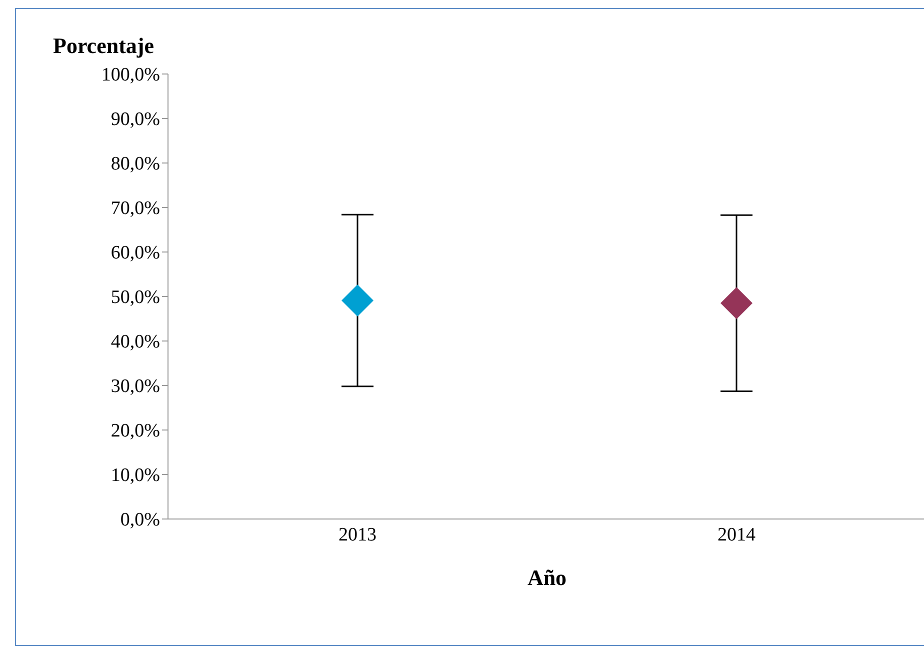 The image size is (924, 652). What do you see at coordinates (547, 577) in the screenshot?
I see `x-axis-title: Año` at bounding box center [547, 577].